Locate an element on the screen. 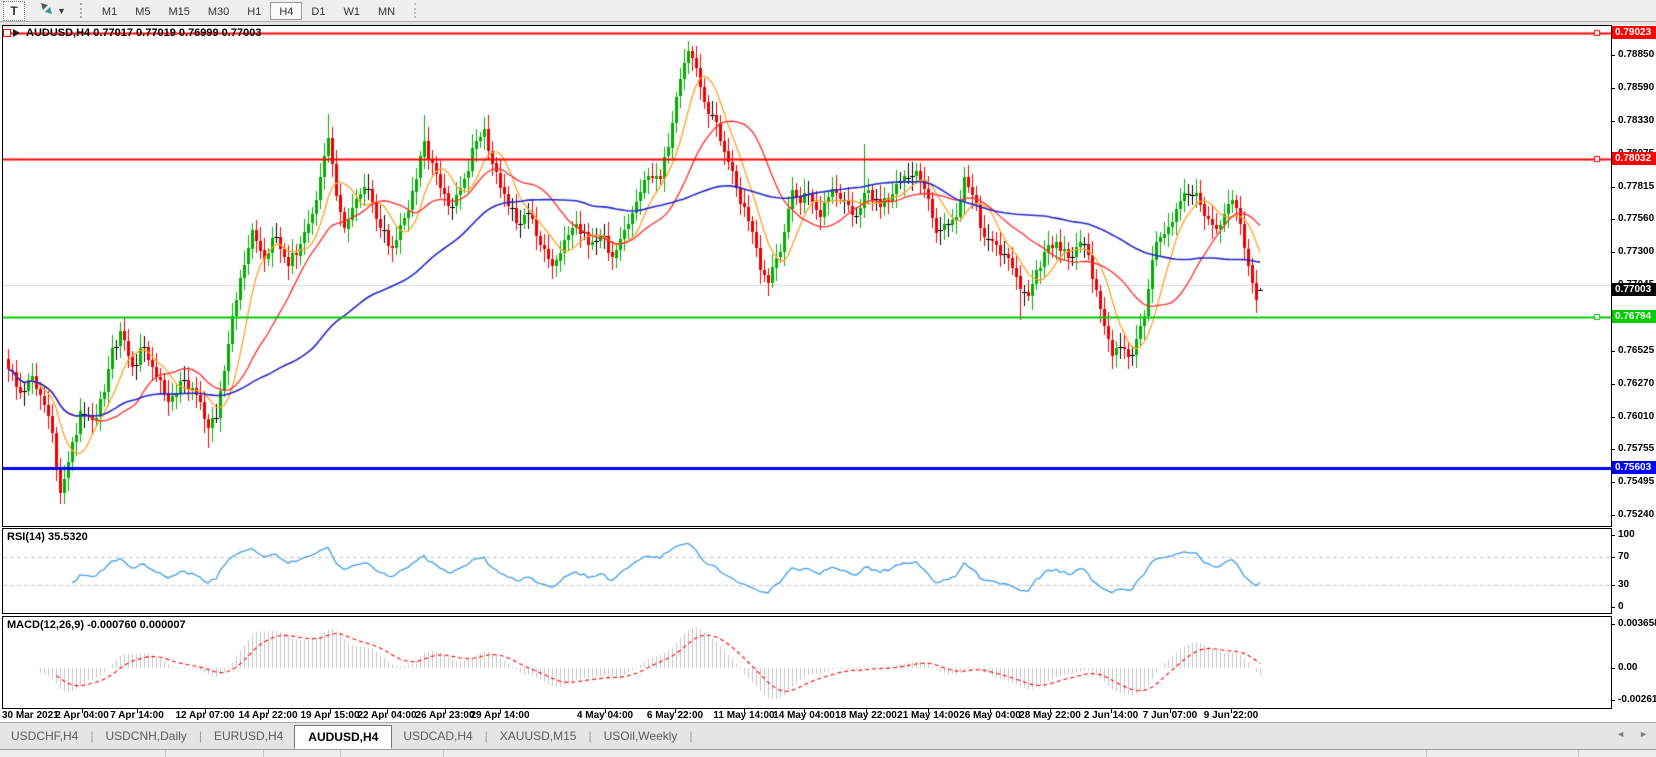 The height and width of the screenshot is (757, 1656). price-badge-0.78032: 0.78032 is located at coordinates (1634, 158).